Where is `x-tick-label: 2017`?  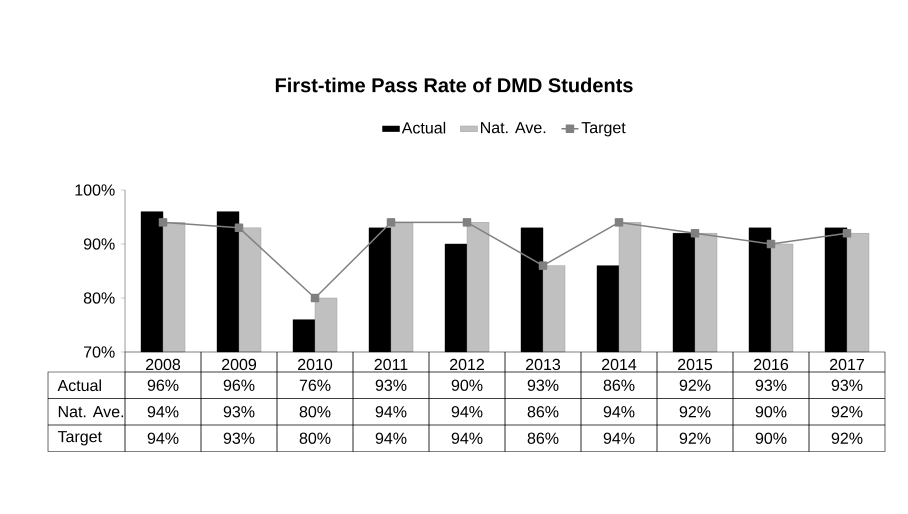
x-tick-label: 2017 is located at coordinates (847, 364).